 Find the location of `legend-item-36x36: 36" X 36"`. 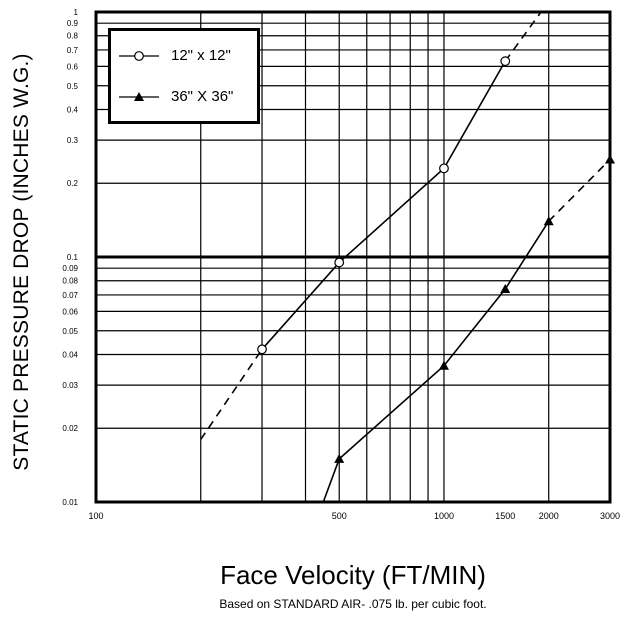

legend-item-36x36: 36" X 36" is located at coordinates (184, 97).